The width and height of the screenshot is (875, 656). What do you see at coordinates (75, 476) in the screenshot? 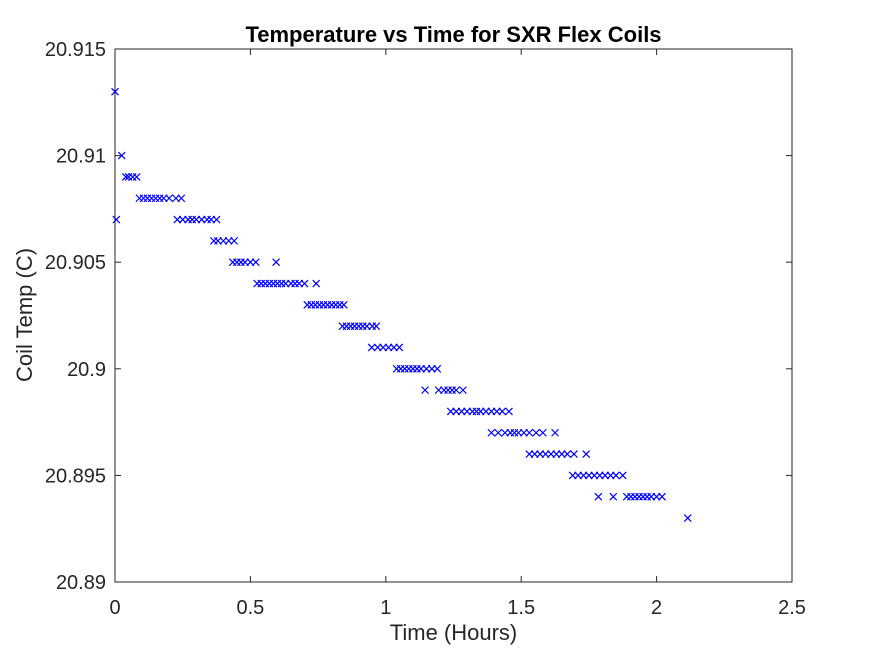
I see `y-tick-label: 20.895` at bounding box center [75, 476].